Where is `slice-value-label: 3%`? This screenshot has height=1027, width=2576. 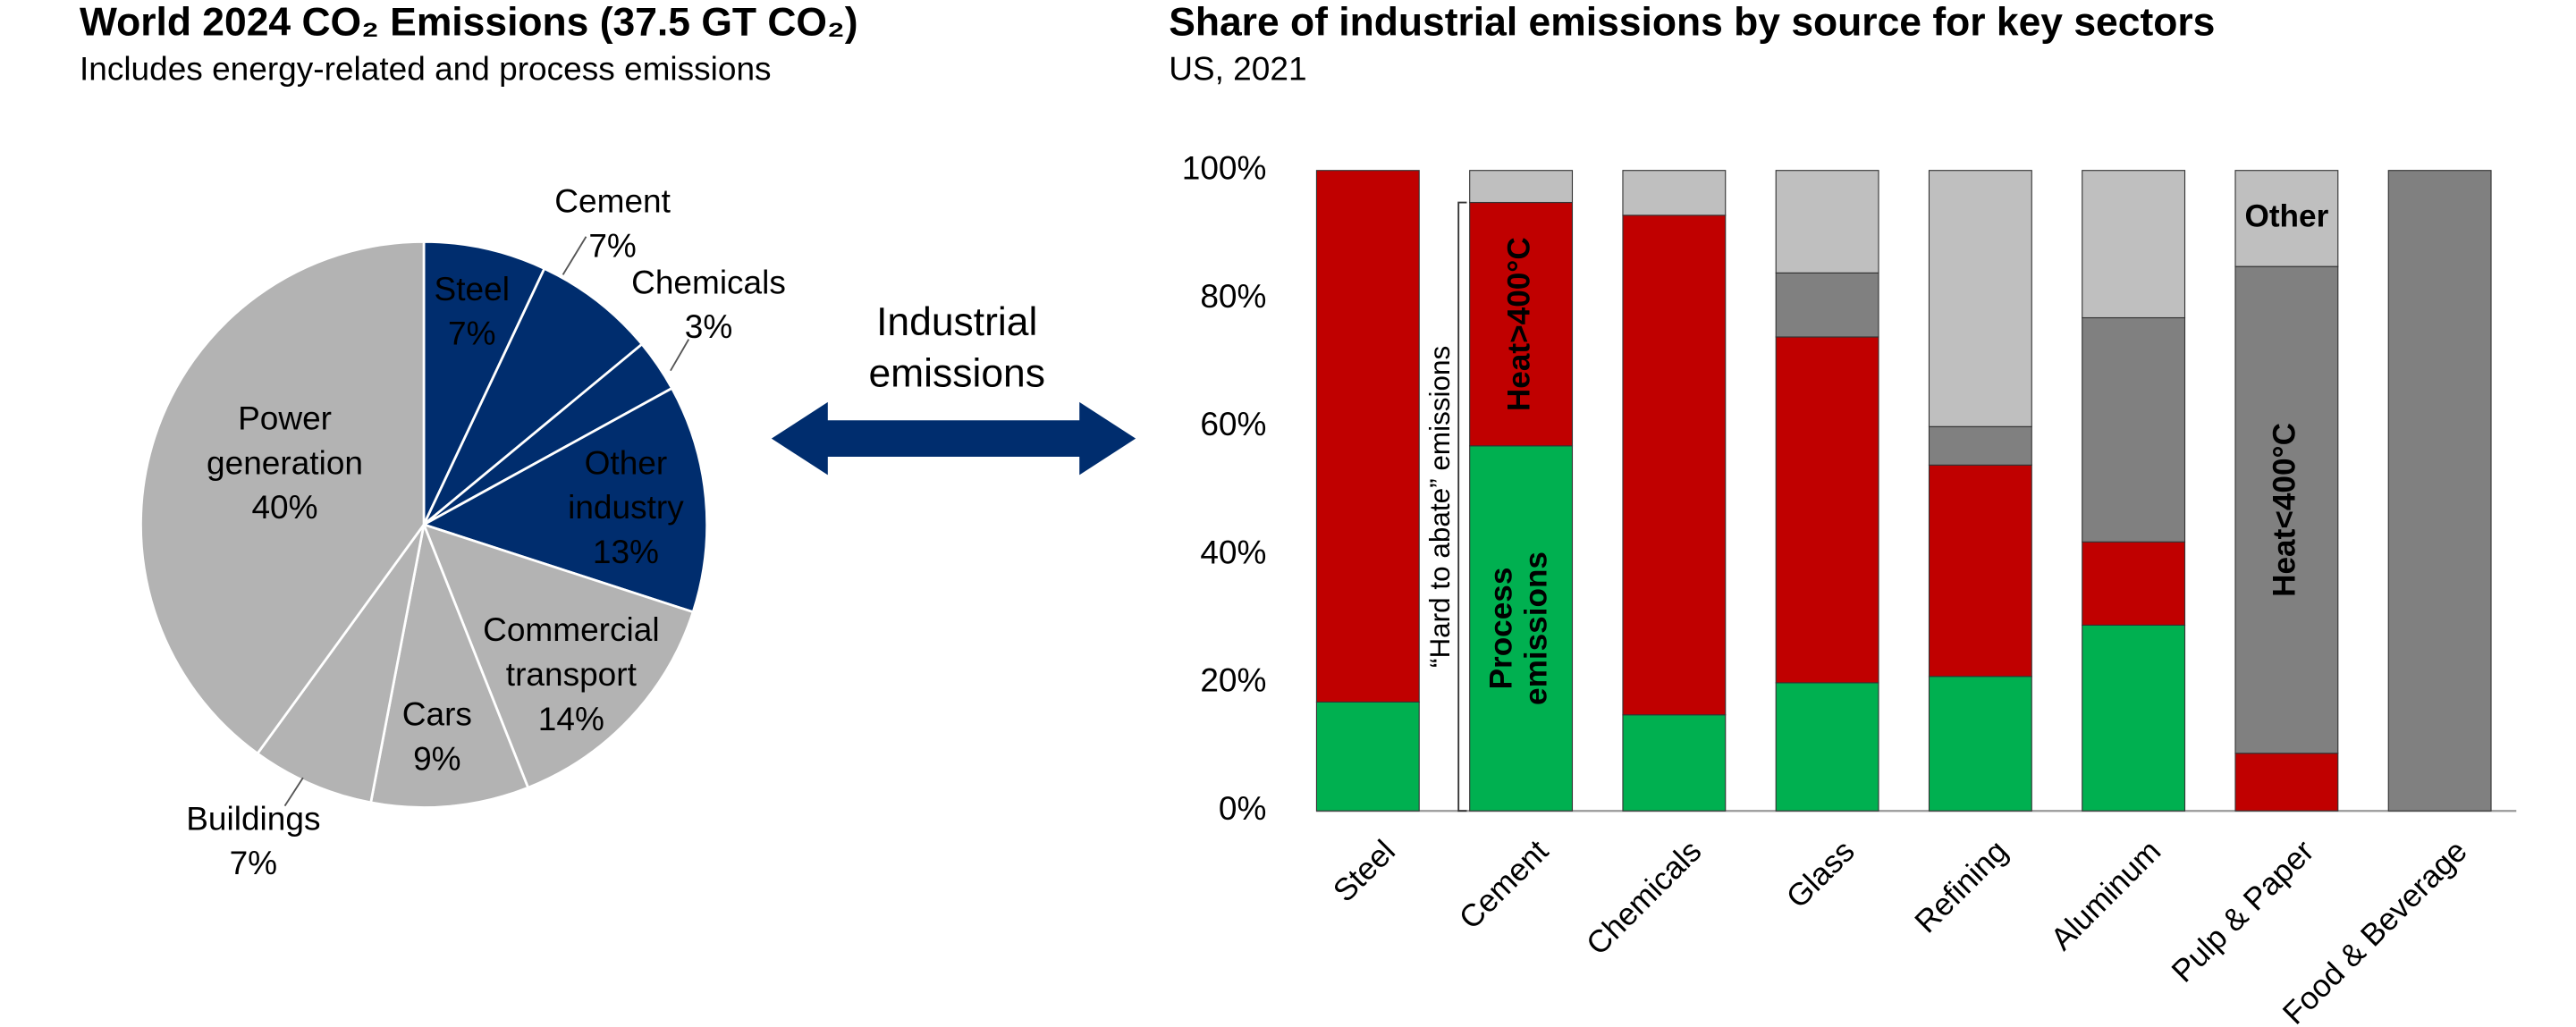 slice-value-label: 3% is located at coordinates (709, 326).